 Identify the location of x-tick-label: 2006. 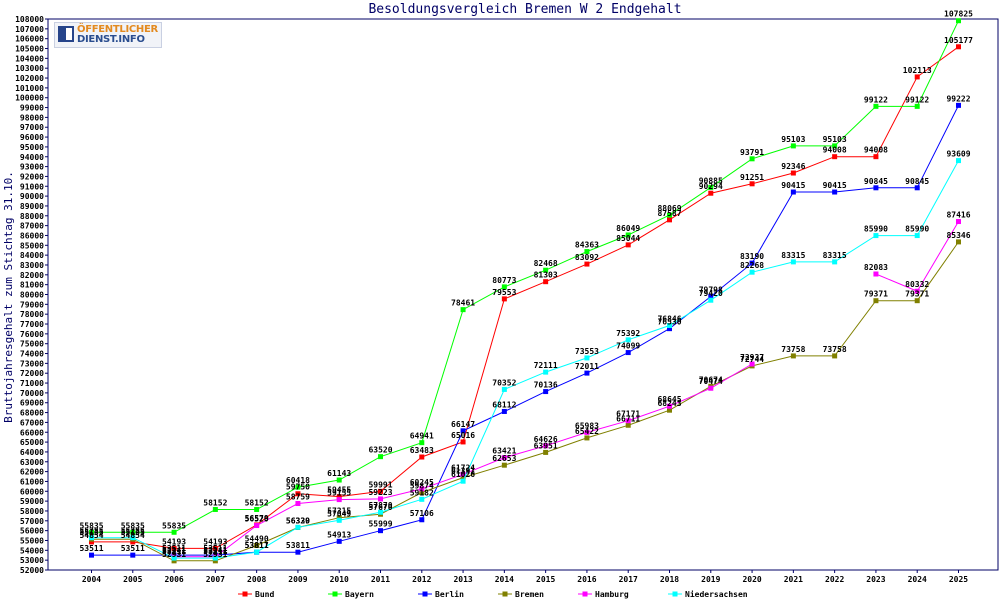
(173, 579).